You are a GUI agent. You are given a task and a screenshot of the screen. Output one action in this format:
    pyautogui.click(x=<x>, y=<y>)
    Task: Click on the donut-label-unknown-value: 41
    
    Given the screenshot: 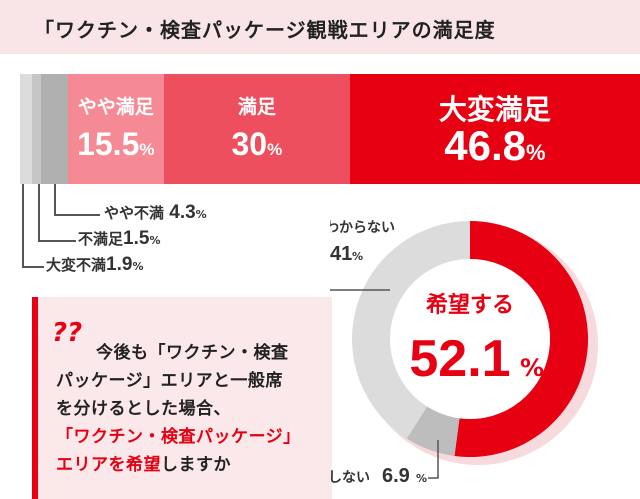 What is the action you would take?
    pyautogui.click(x=341, y=254)
    